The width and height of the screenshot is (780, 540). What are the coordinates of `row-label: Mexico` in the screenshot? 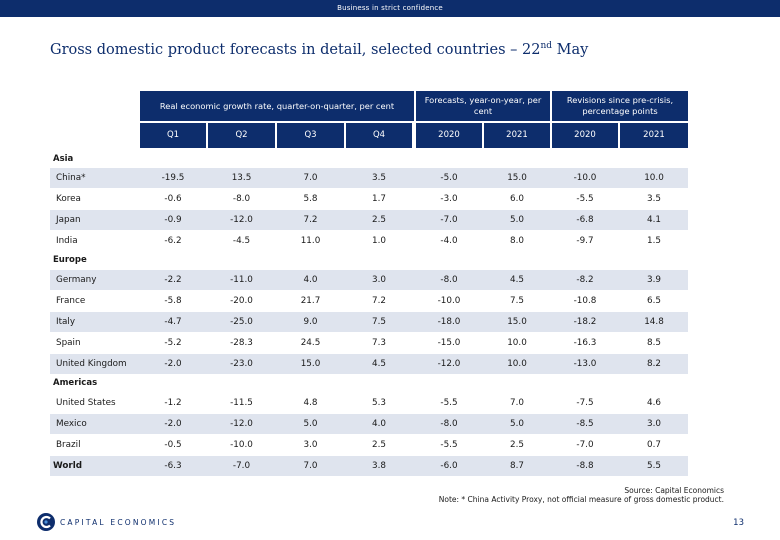 It's located at (71, 424).